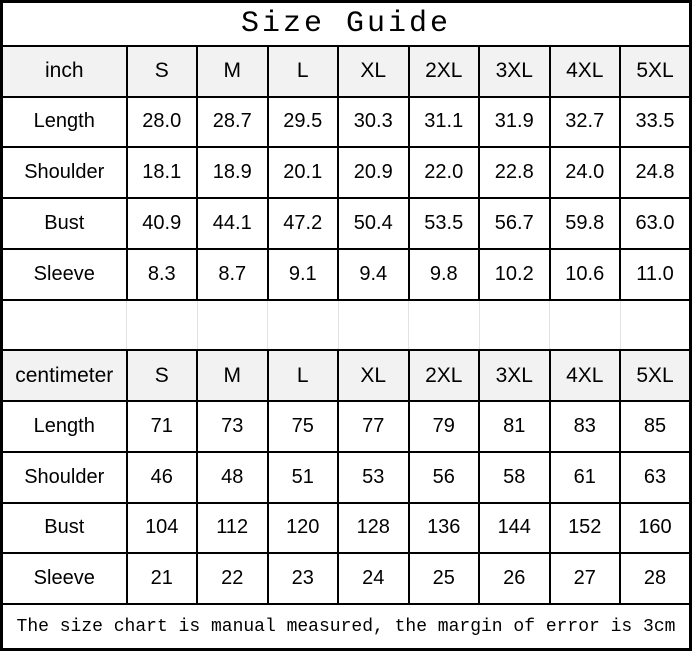 Image resolution: width=692 pixels, height=651 pixels. Describe the element at coordinates (232, 173) in the screenshot. I see `size-value-cell: 18.9` at that location.